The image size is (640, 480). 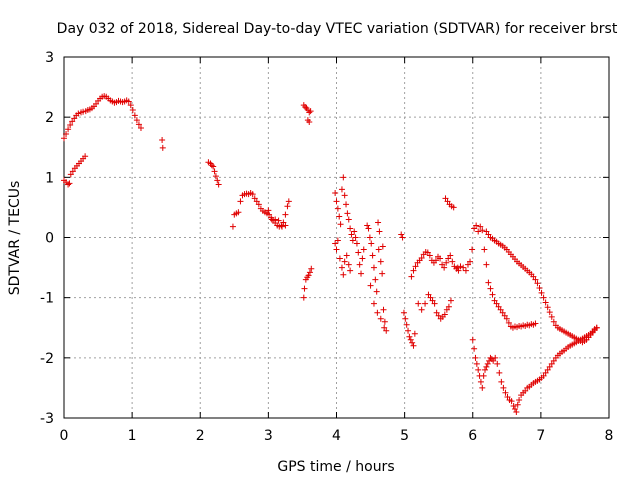 I want to click on x-tick-label: 3, so click(x=268, y=436).